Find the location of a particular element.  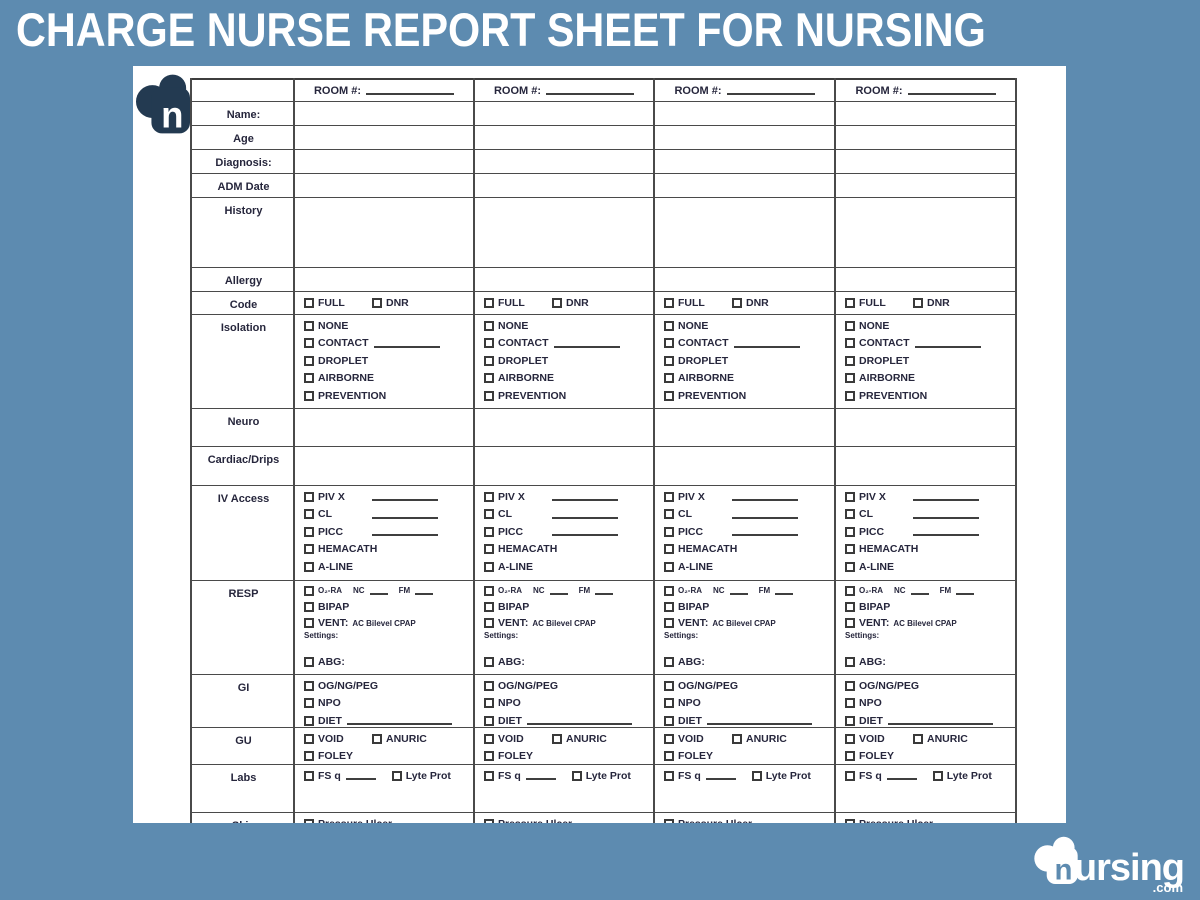

checkbox-foley is located at coordinates (489, 756).